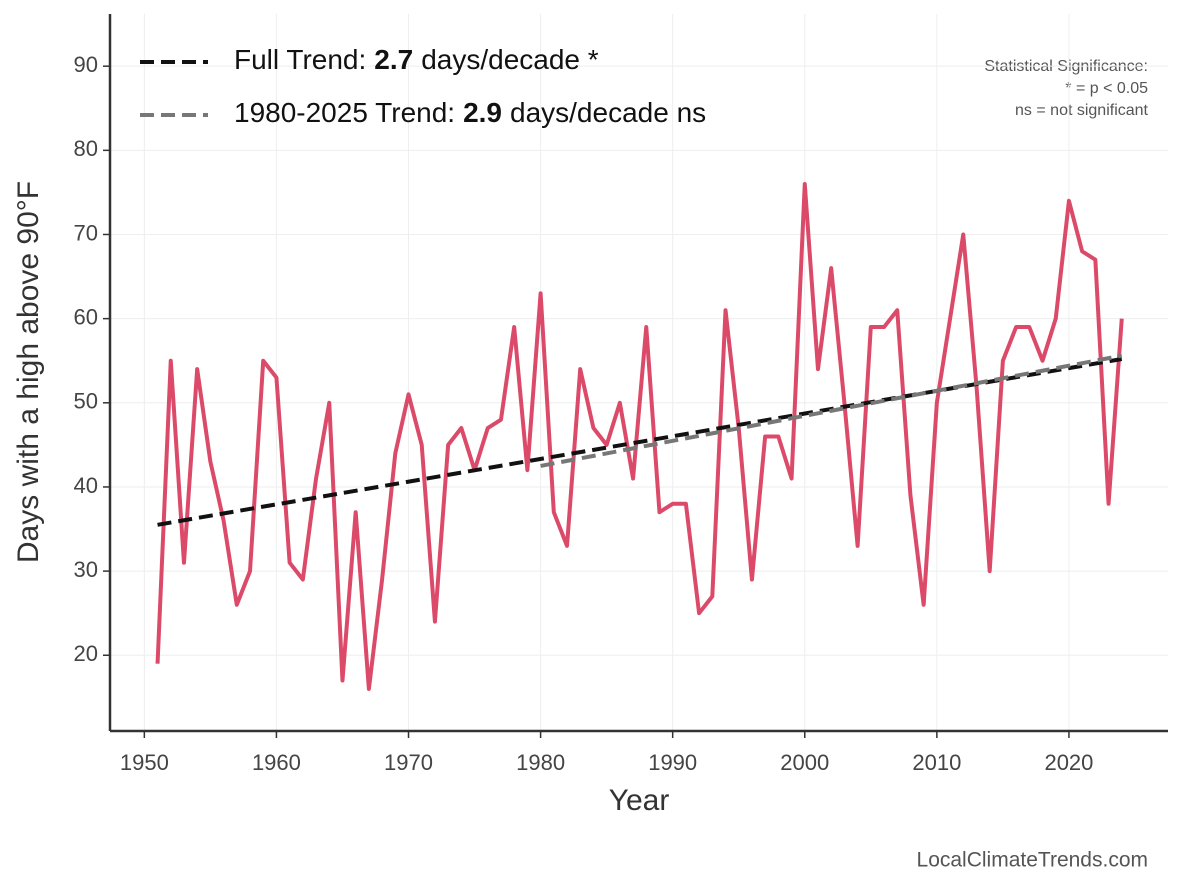  Describe the element at coordinates (86, 653) in the screenshot. I see `y-tick-label: 20` at that location.